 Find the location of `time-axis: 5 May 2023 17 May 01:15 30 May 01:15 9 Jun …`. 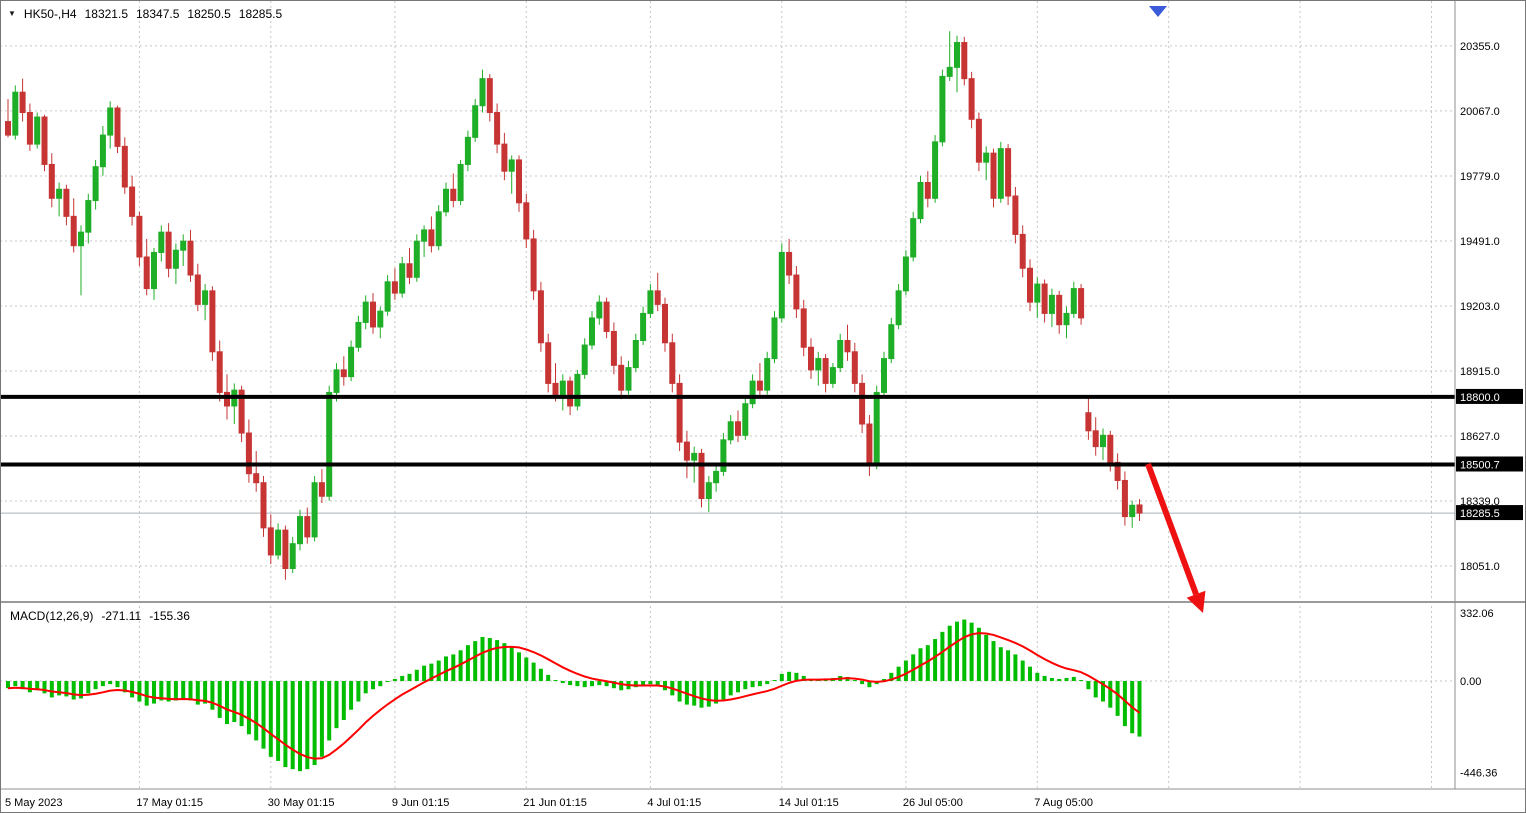

time-axis: 5 May 2023 17 May 01:15 30 May 01:15 9 Jun … is located at coordinates (549, 803).